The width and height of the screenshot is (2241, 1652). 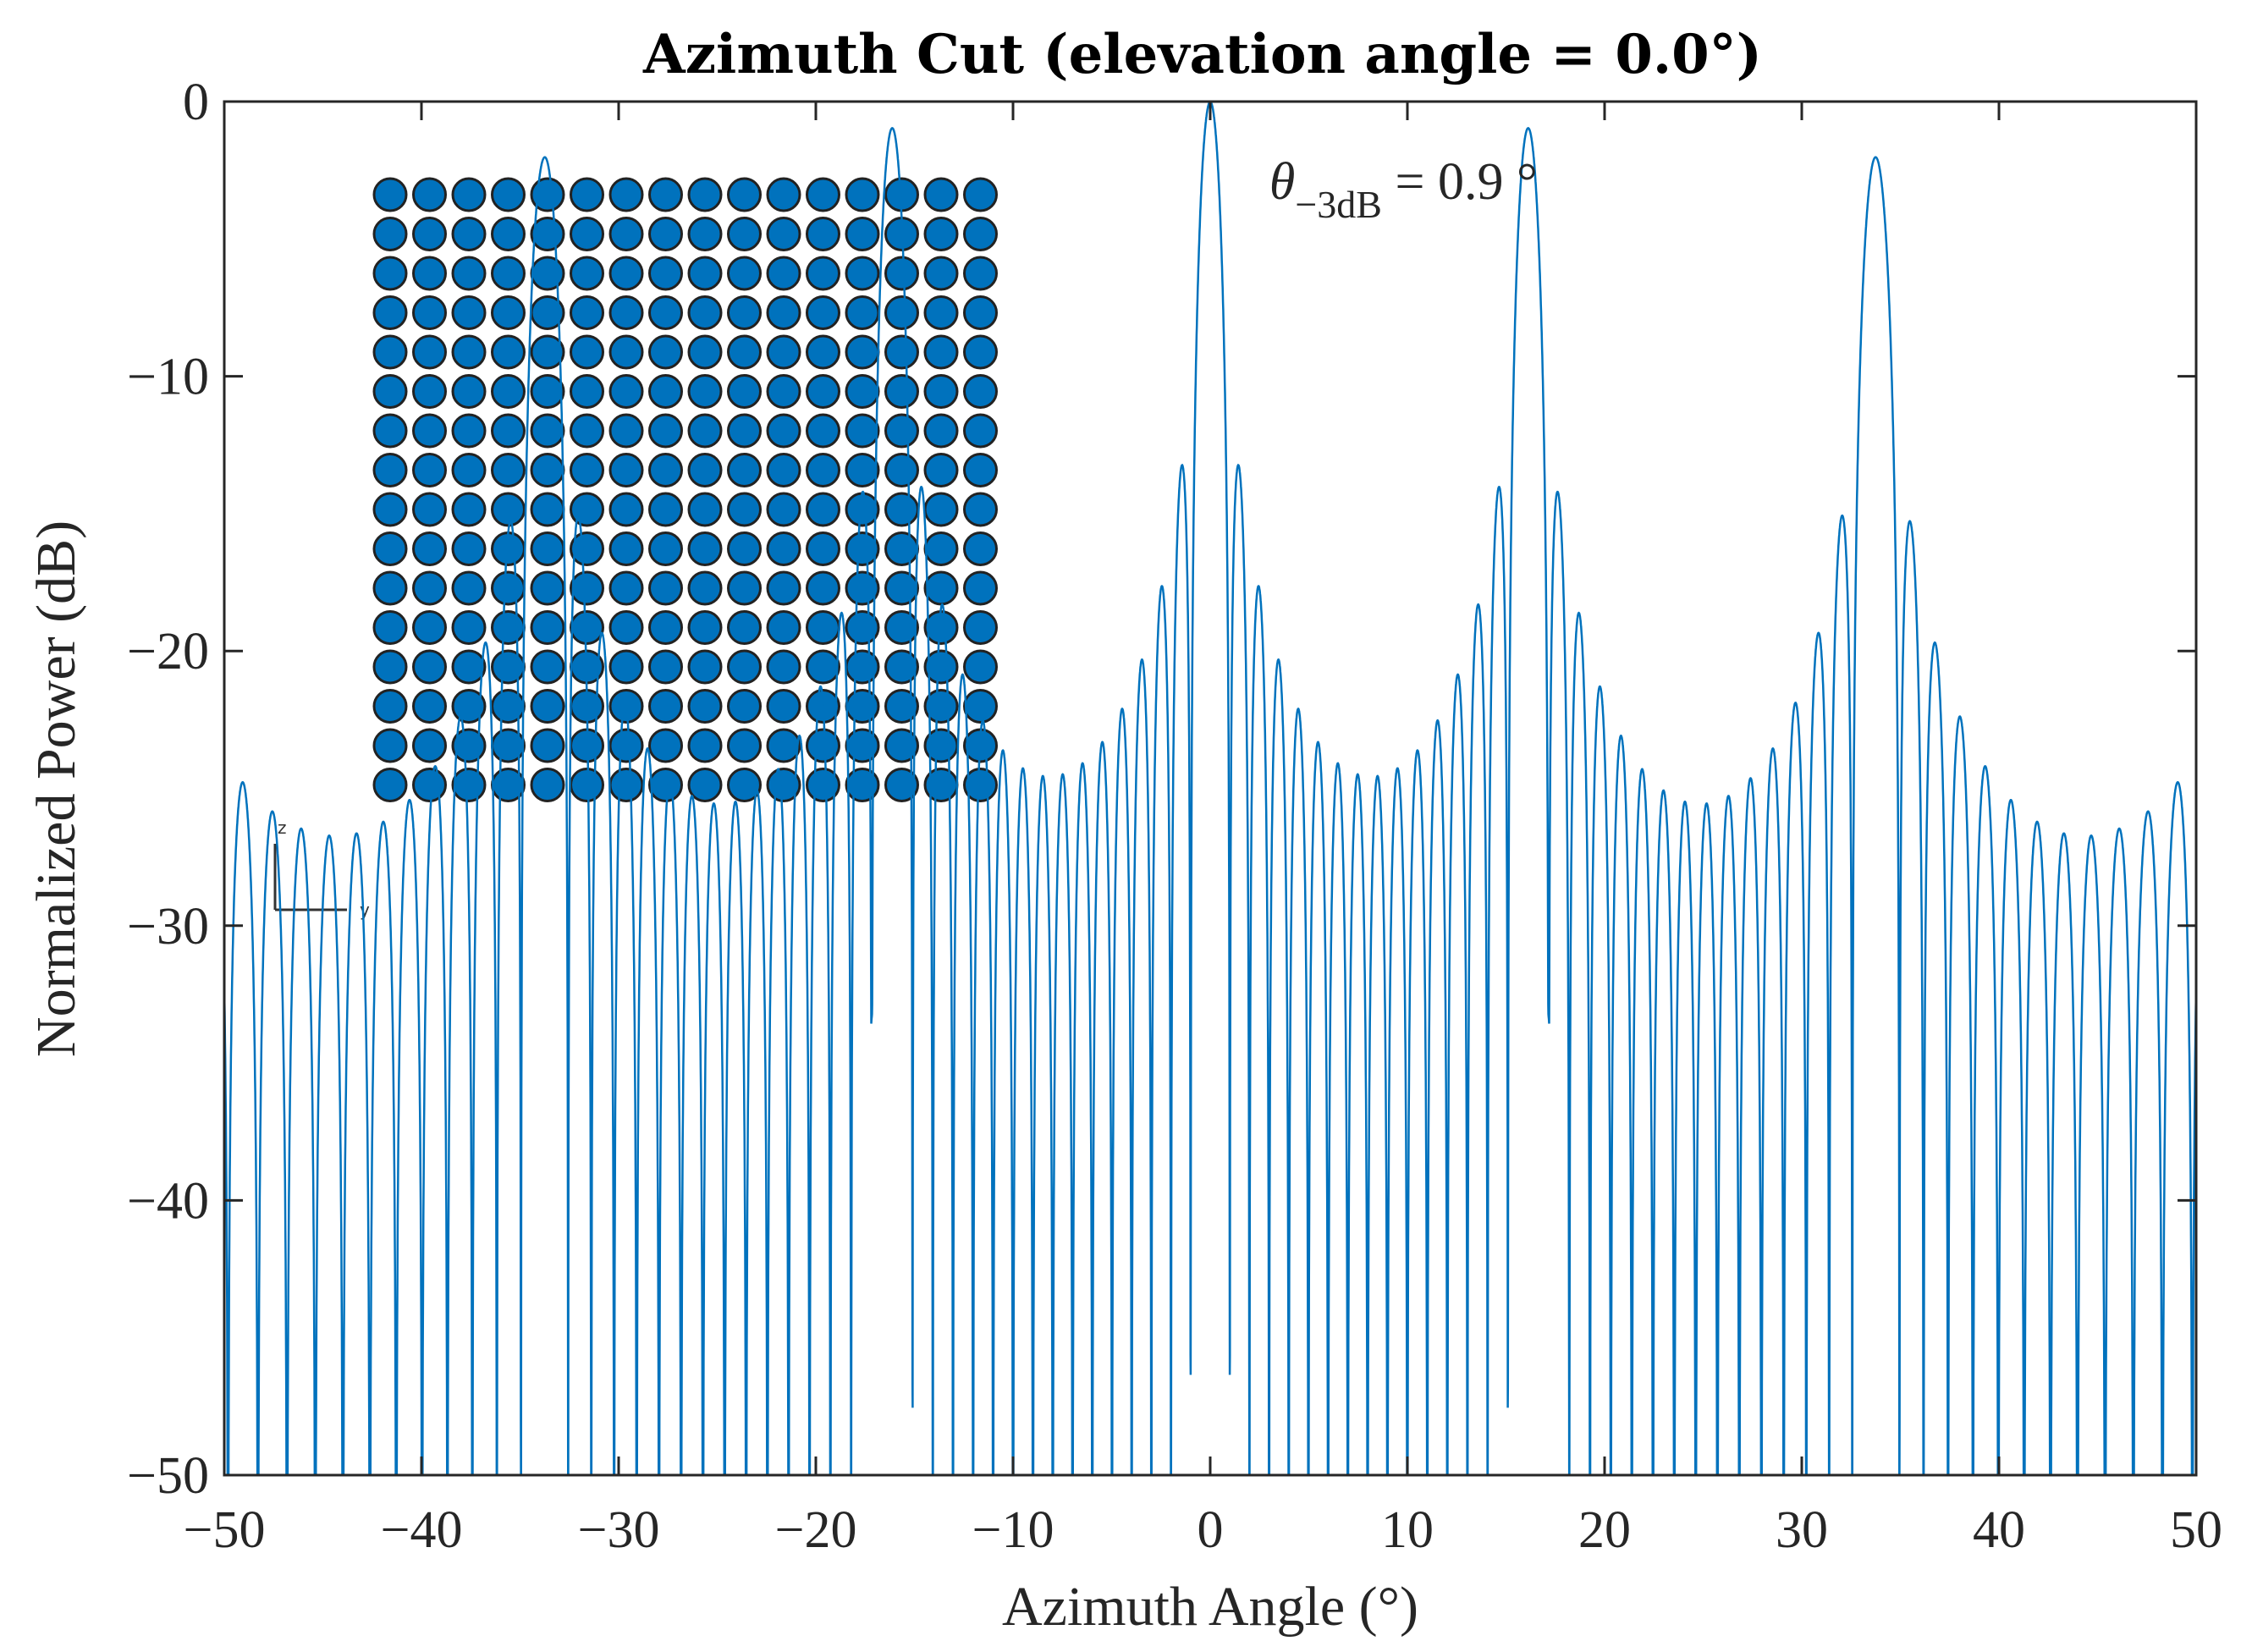 I want to click on x-axis-label: Azimuth Angle (°), so click(x=1210, y=1607).